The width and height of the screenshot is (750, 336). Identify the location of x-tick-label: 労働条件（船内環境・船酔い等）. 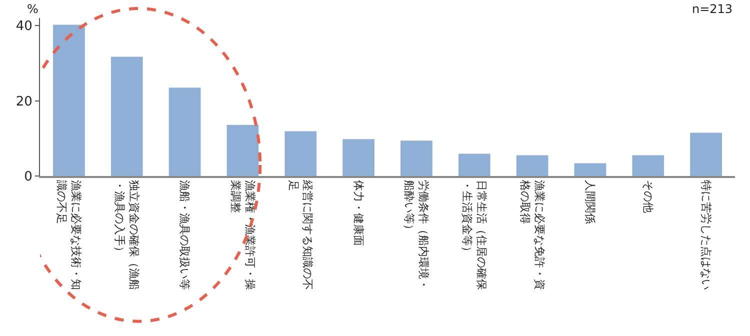
(416, 235).